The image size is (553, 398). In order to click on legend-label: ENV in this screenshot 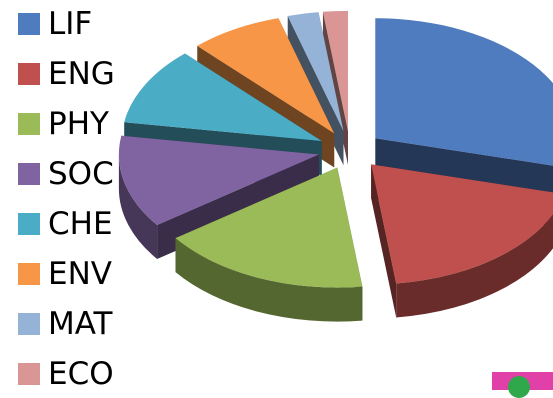, I will do `click(80, 274)`.